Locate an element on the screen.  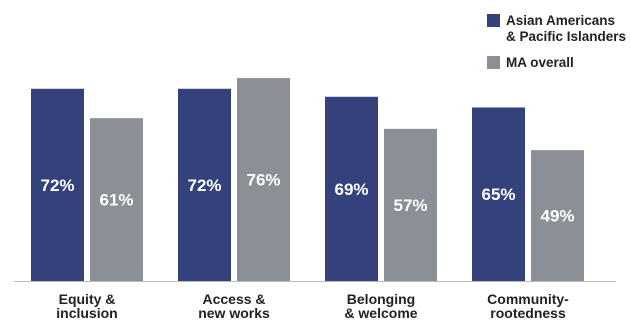
category-label-1: Access & new works is located at coordinates (234, 305).